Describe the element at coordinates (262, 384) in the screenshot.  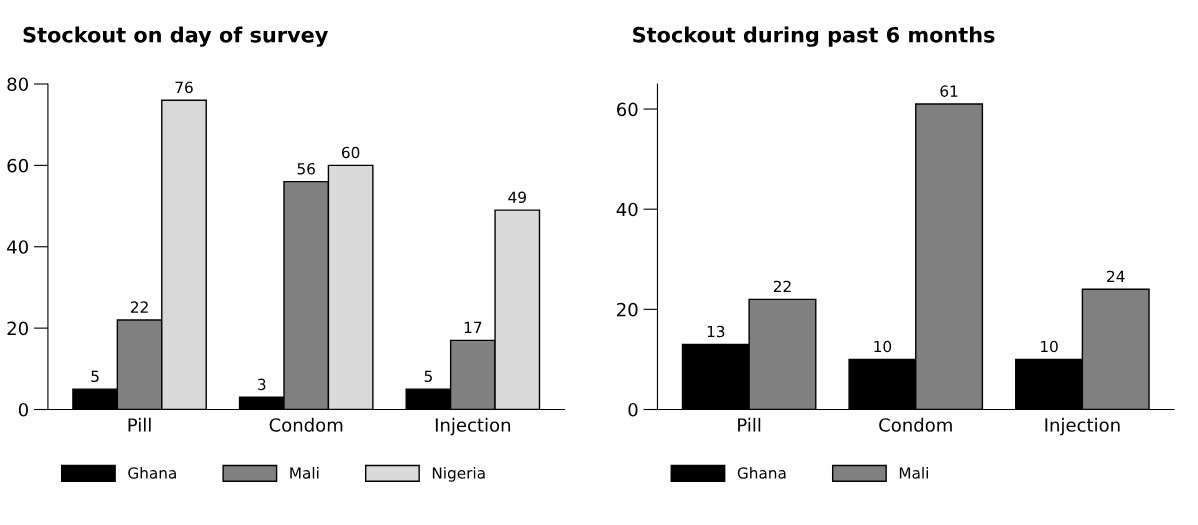
I see `data-label: 3` at that location.